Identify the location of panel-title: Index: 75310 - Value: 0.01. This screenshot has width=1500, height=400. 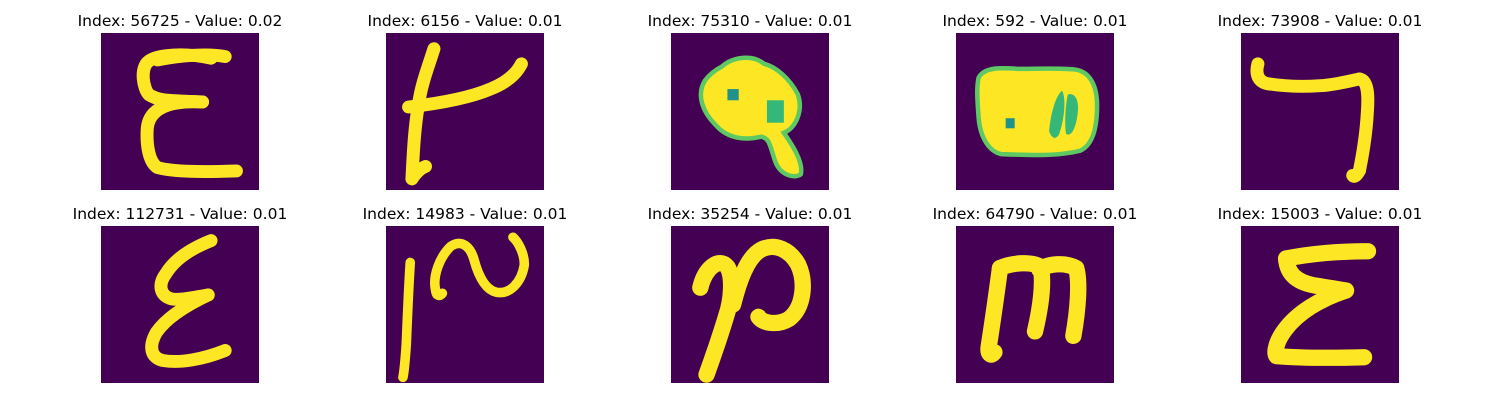
(750, 21).